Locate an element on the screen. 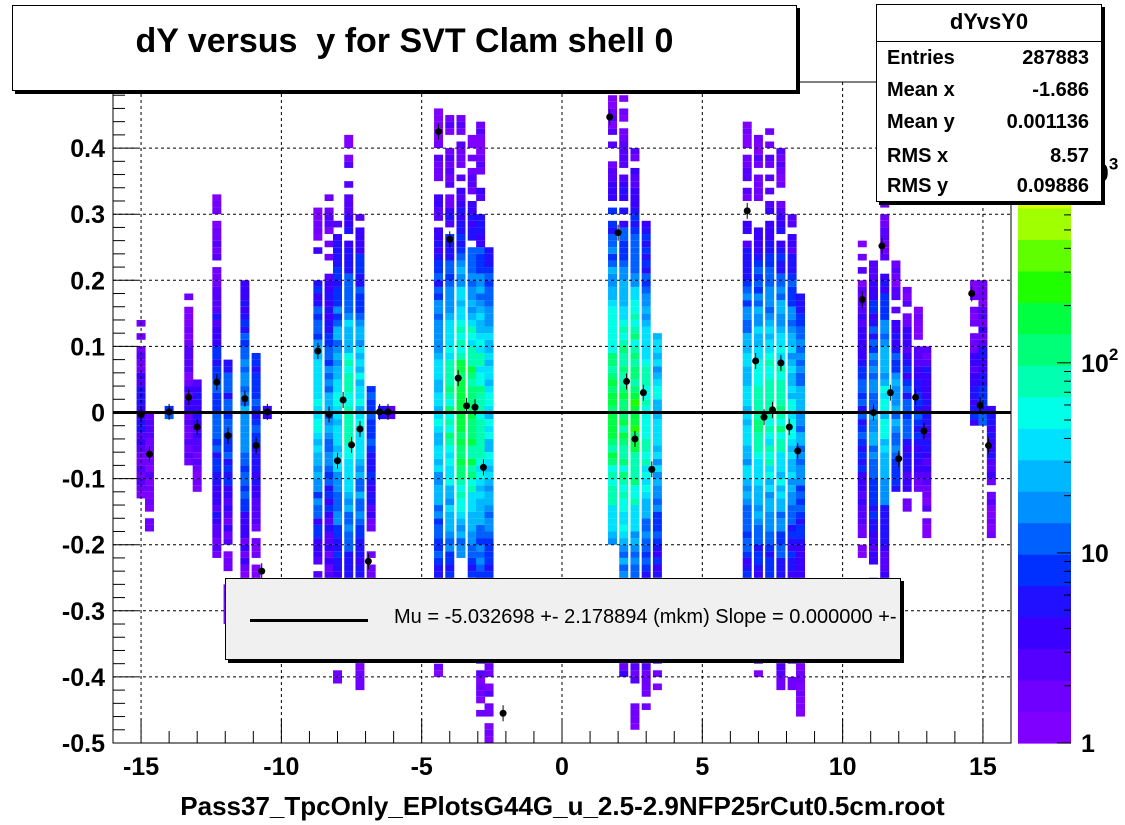  palette-label-exponent: 3 is located at coordinates (1113, 164).